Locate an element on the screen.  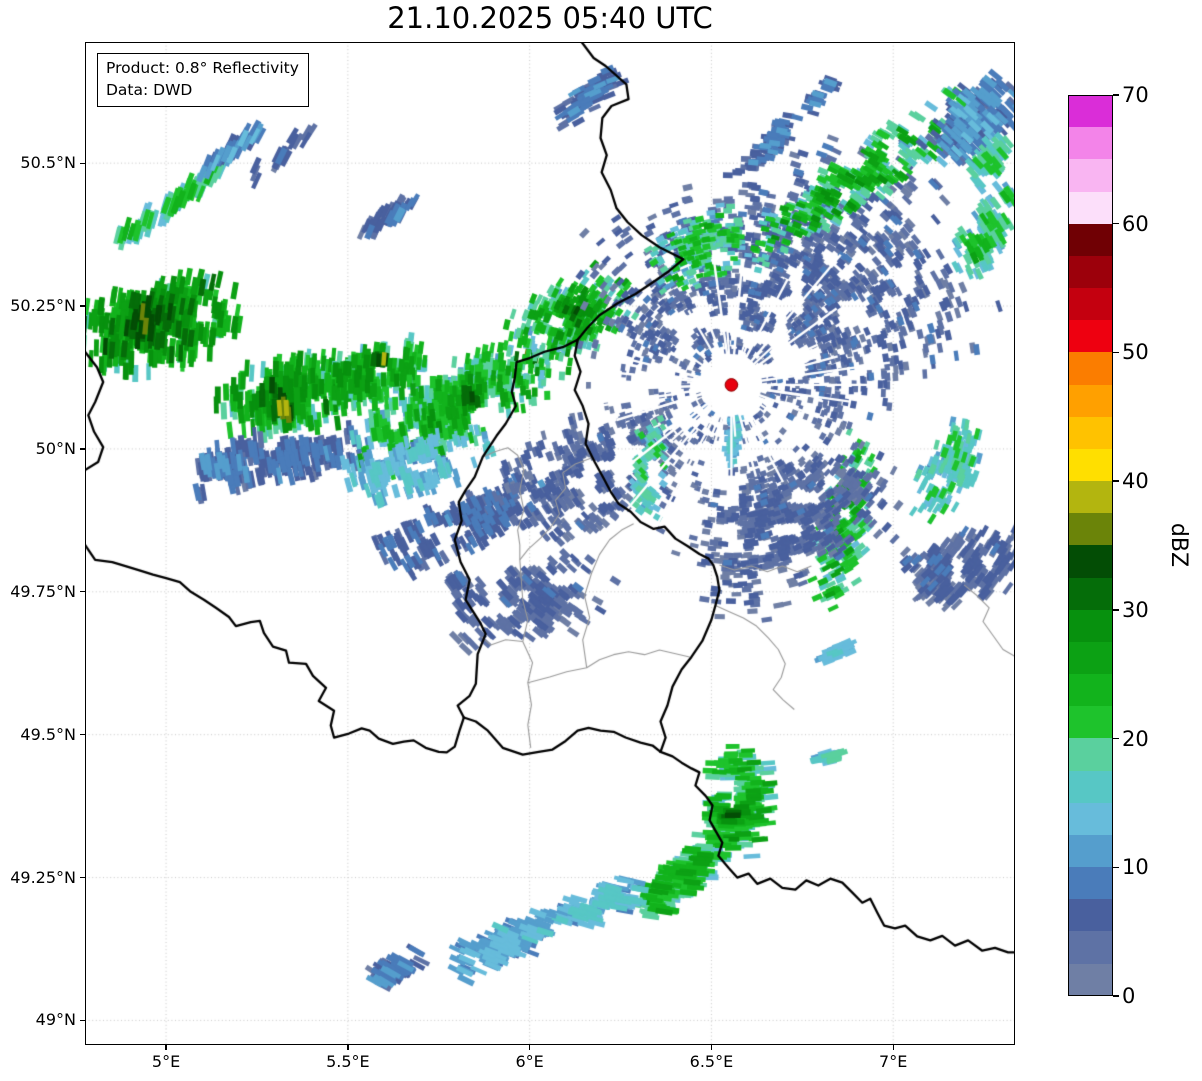
product-label: Product: 0.8° Reflectivity is located at coordinates (202, 68).